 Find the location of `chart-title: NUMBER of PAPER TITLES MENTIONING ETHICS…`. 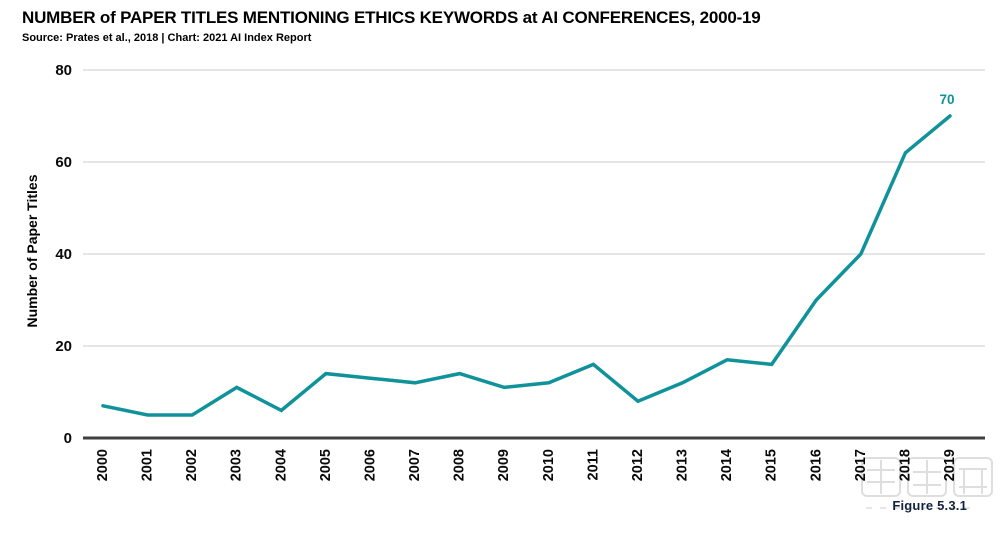

chart-title: NUMBER of PAPER TITLES MENTIONING ETHICS… is located at coordinates (391, 17).